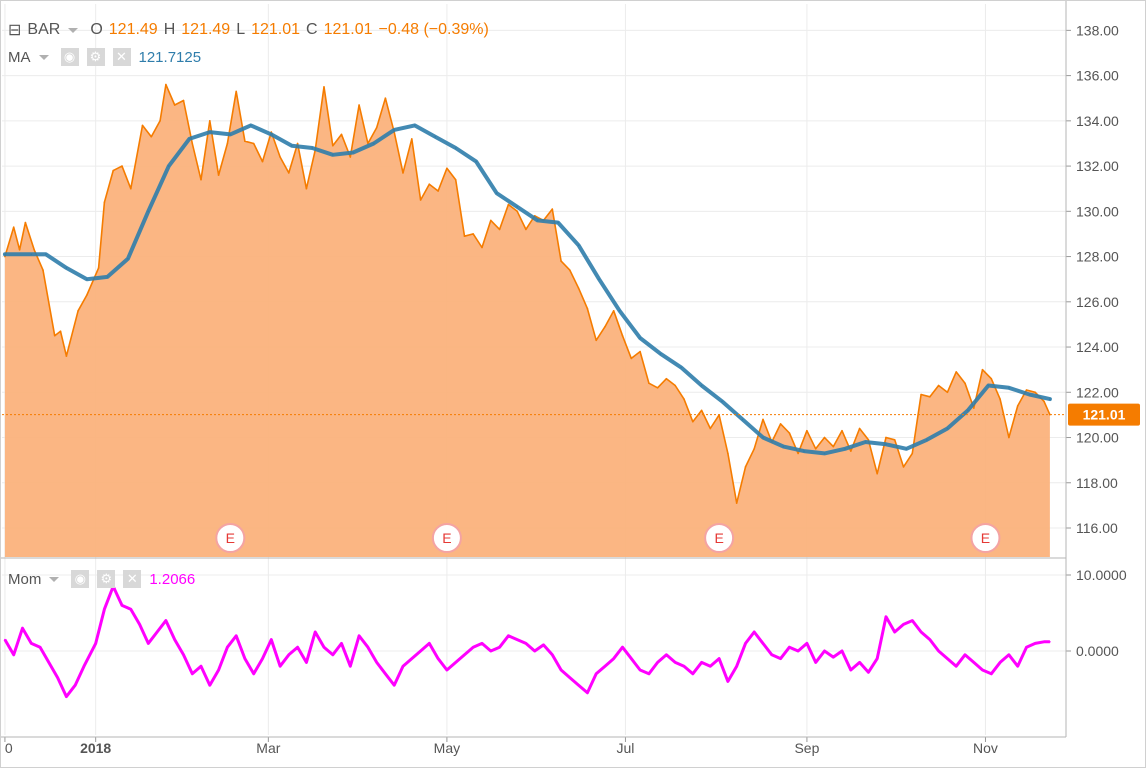 The image size is (1146, 774). Describe the element at coordinates (1097, 211) in the screenshot. I see `y-tick-label: 130.00` at that location.